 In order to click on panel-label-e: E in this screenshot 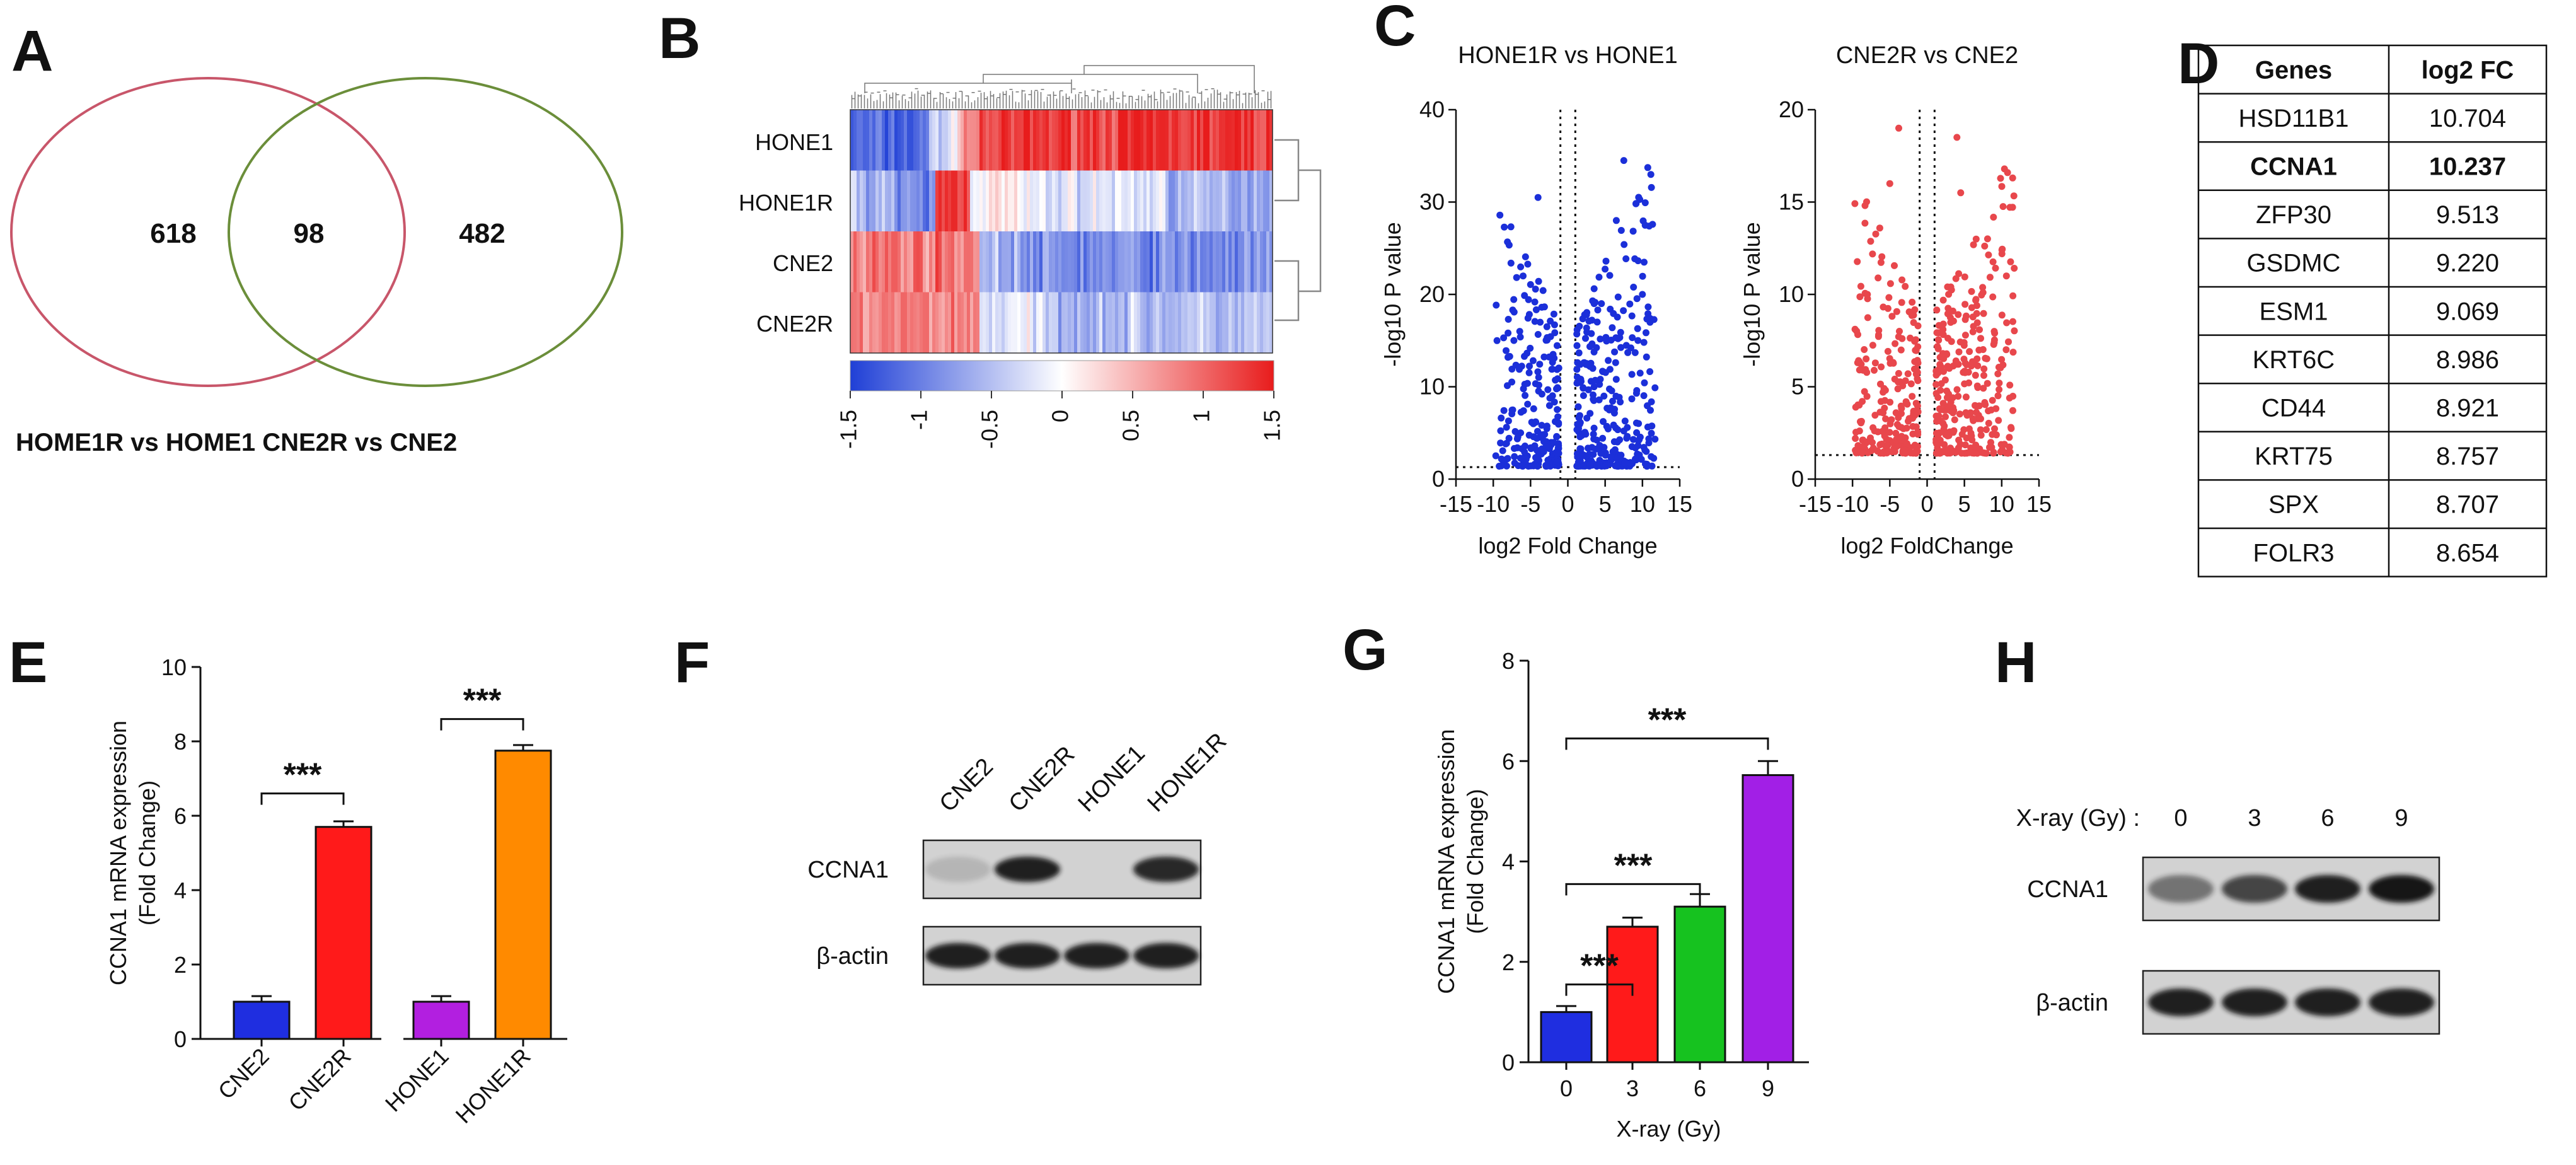, I will do `click(28, 662)`.